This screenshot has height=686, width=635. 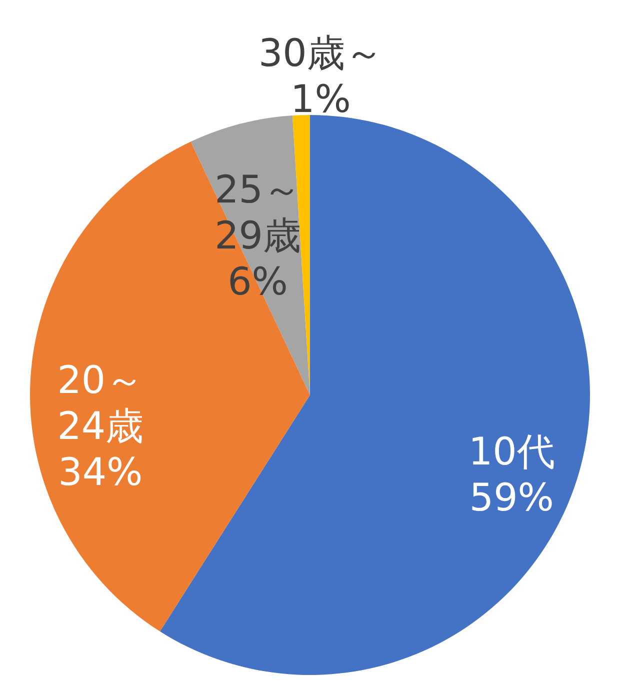 I want to click on data-label: 34%, so click(x=100, y=472).